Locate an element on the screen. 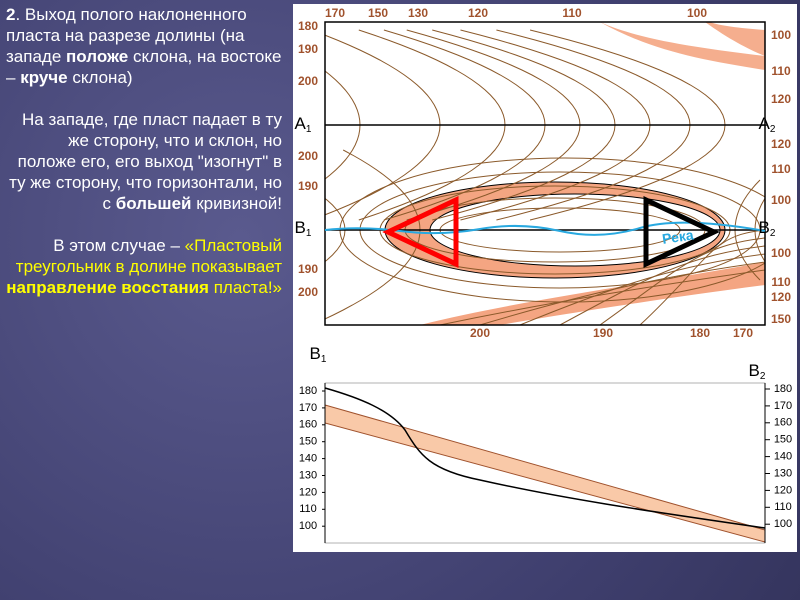  text-run: пласта!» is located at coordinates (245, 287).